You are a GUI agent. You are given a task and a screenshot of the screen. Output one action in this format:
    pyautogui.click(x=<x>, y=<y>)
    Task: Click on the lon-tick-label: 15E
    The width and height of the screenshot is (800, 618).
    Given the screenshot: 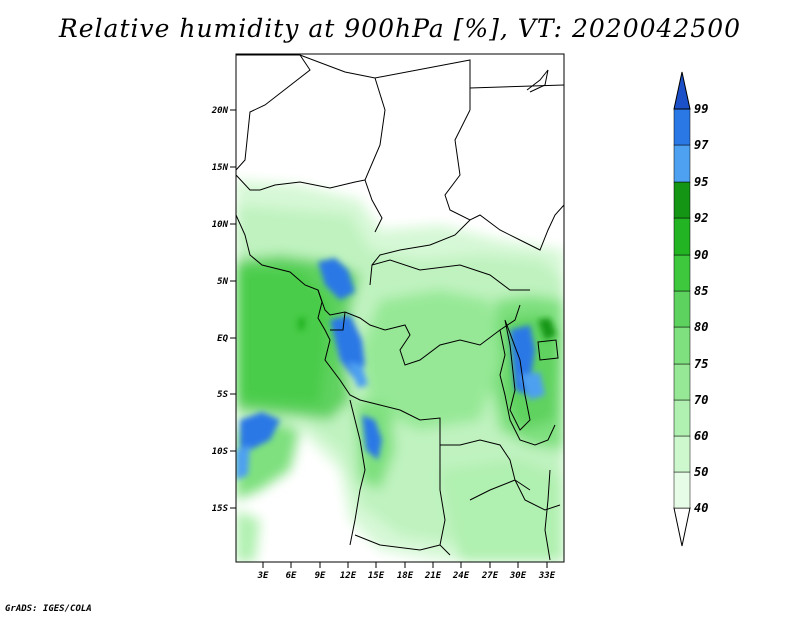 What is the action you would take?
    pyautogui.click(x=376, y=576)
    